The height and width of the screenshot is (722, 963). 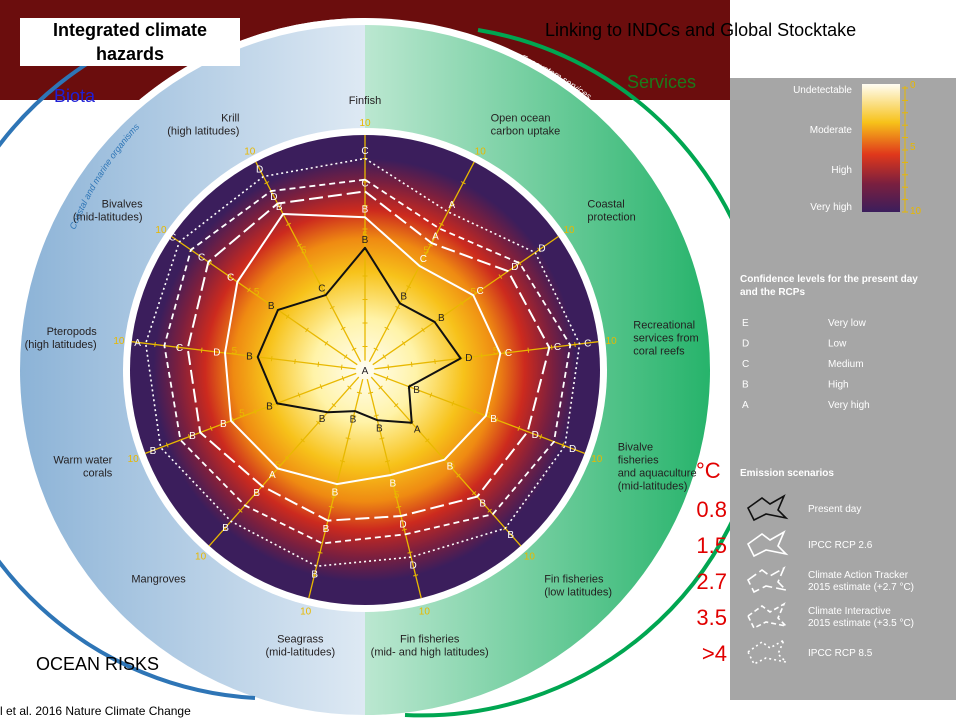 What do you see at coordinates (849, 405) in the screenshot?
I see `confidence-level-text: Very high` at bounding box center [849, 405].